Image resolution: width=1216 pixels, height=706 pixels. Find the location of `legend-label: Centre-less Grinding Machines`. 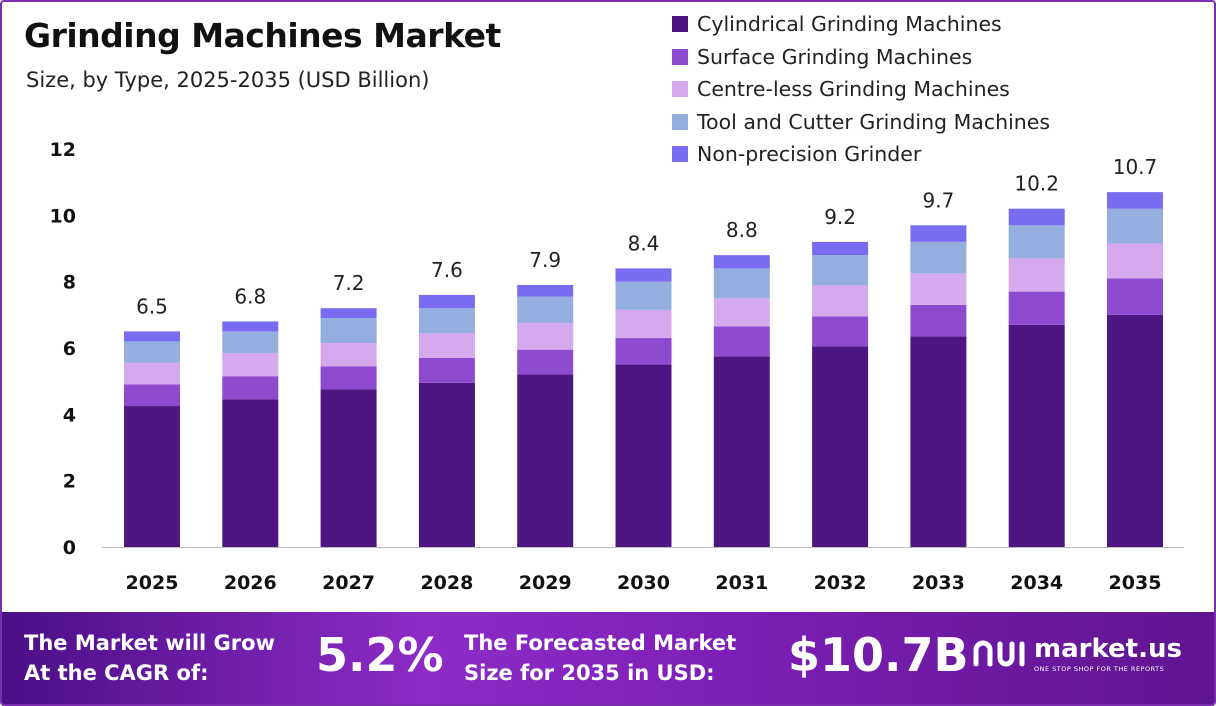

legend-label: Centre-less Grinding Machines is located at coordinates (853, 89).